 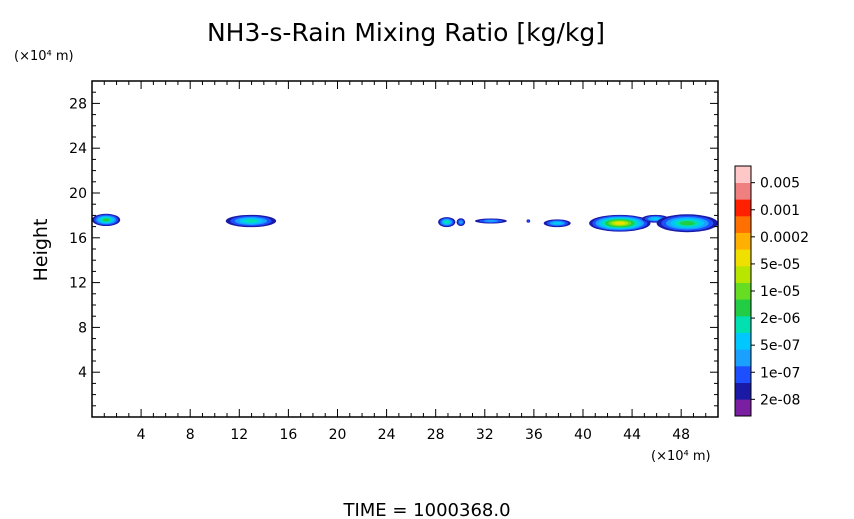 What do you see at coordinates (681, 435) in the screenshot?
I see `x-tick-label: 48` at bounding box center [681, 435].